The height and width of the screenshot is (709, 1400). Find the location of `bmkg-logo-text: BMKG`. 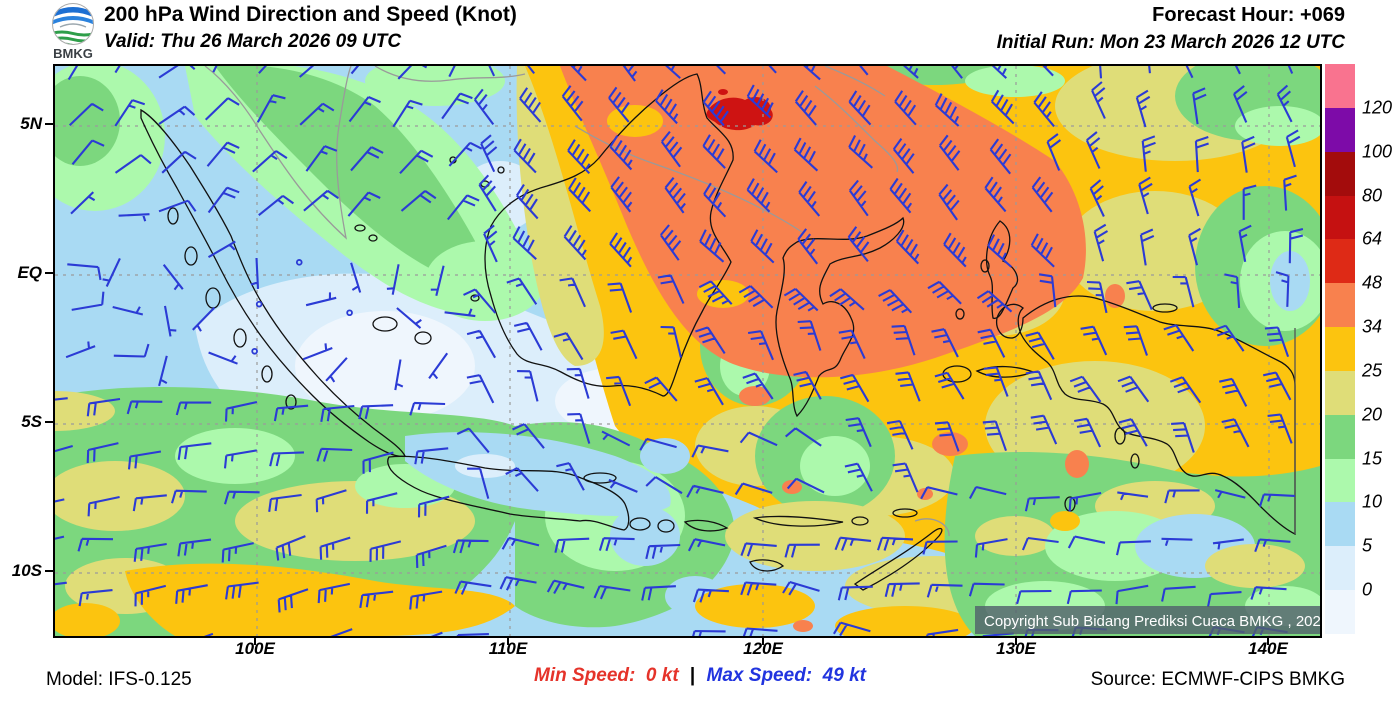

bmkg-logo-text: BMKG is located at coordinates (73, 53).